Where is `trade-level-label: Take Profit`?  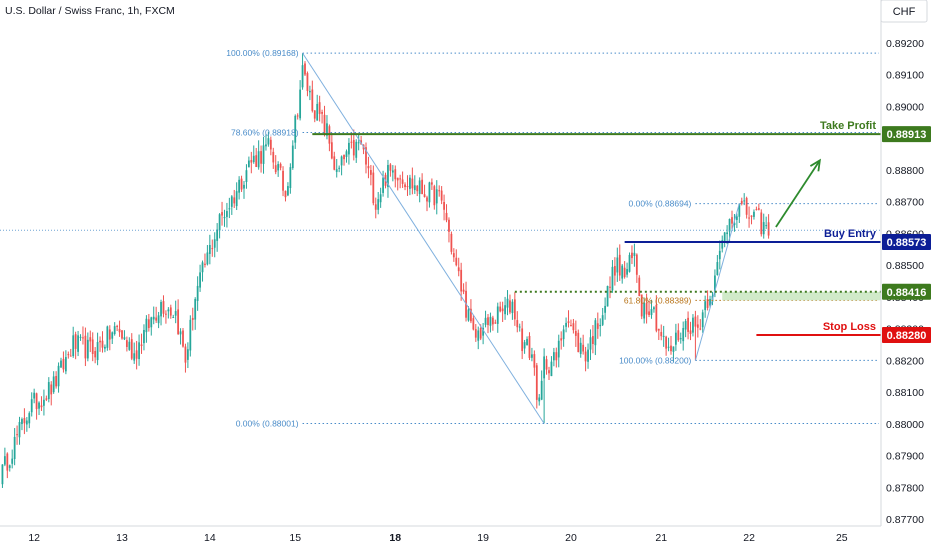 trade-level-label: Take Profit is located at coordinates (848, 126).